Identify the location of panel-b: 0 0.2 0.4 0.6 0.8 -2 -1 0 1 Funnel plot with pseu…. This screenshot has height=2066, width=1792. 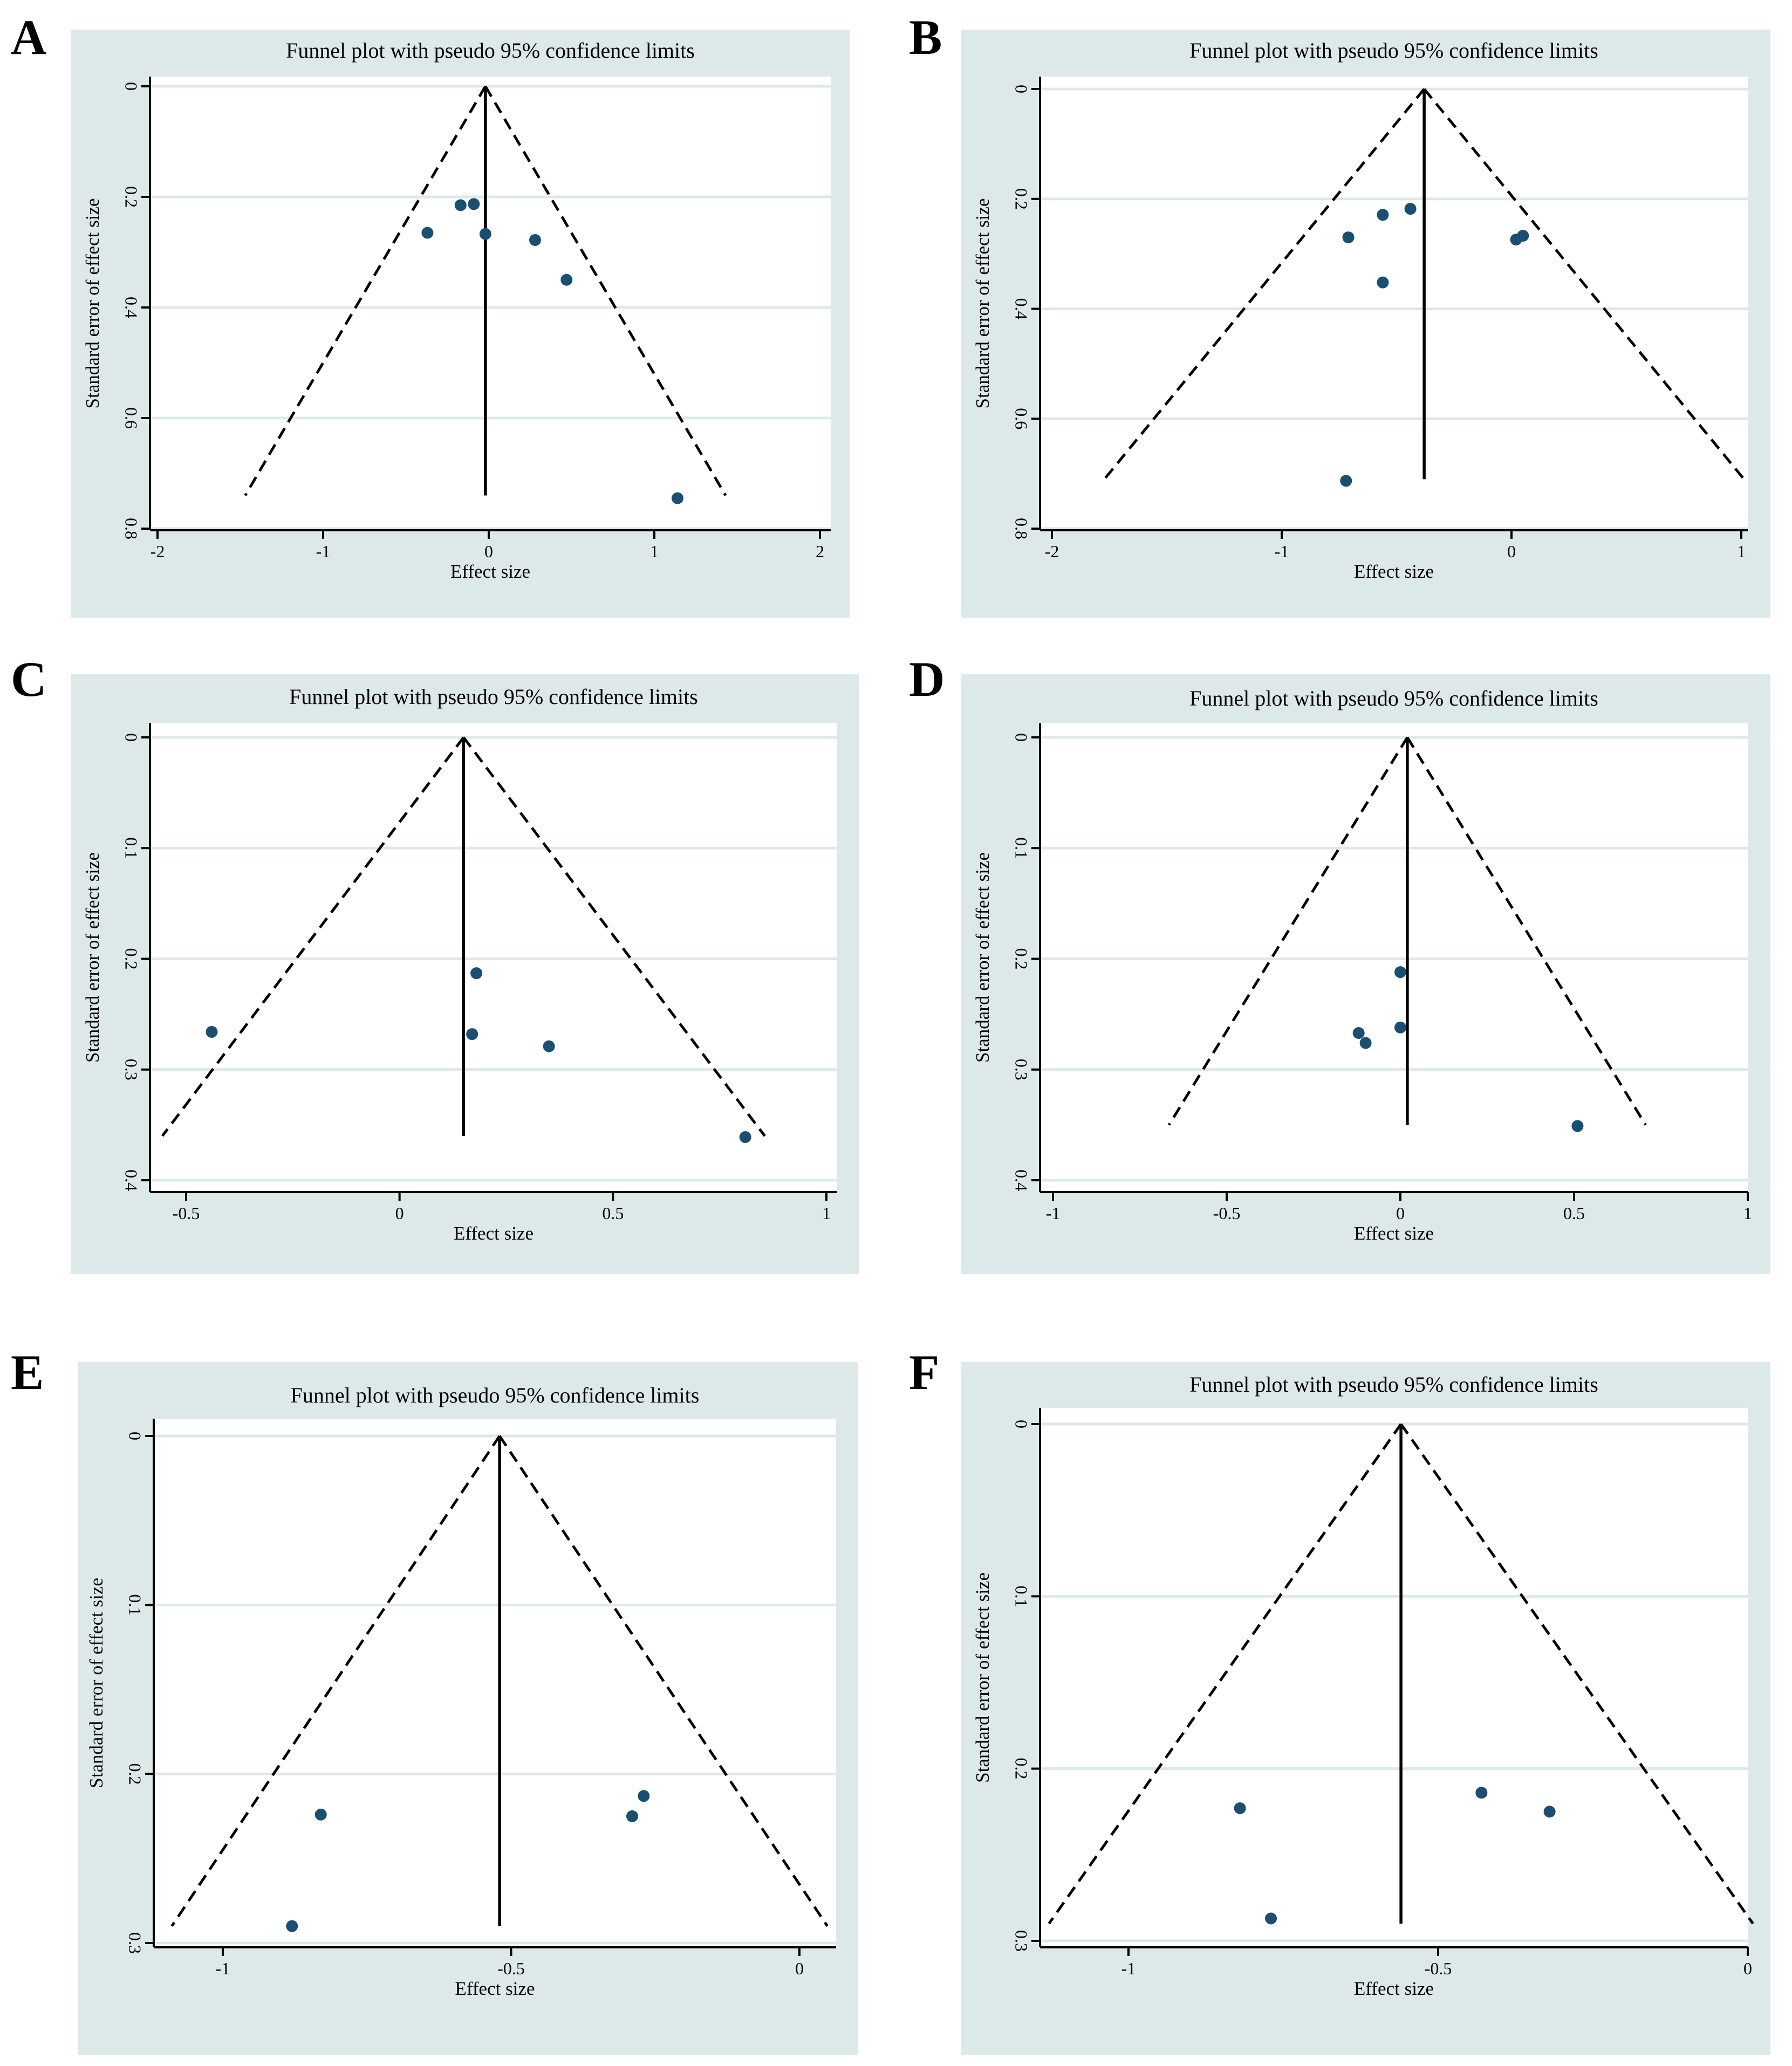
(1339, 314).